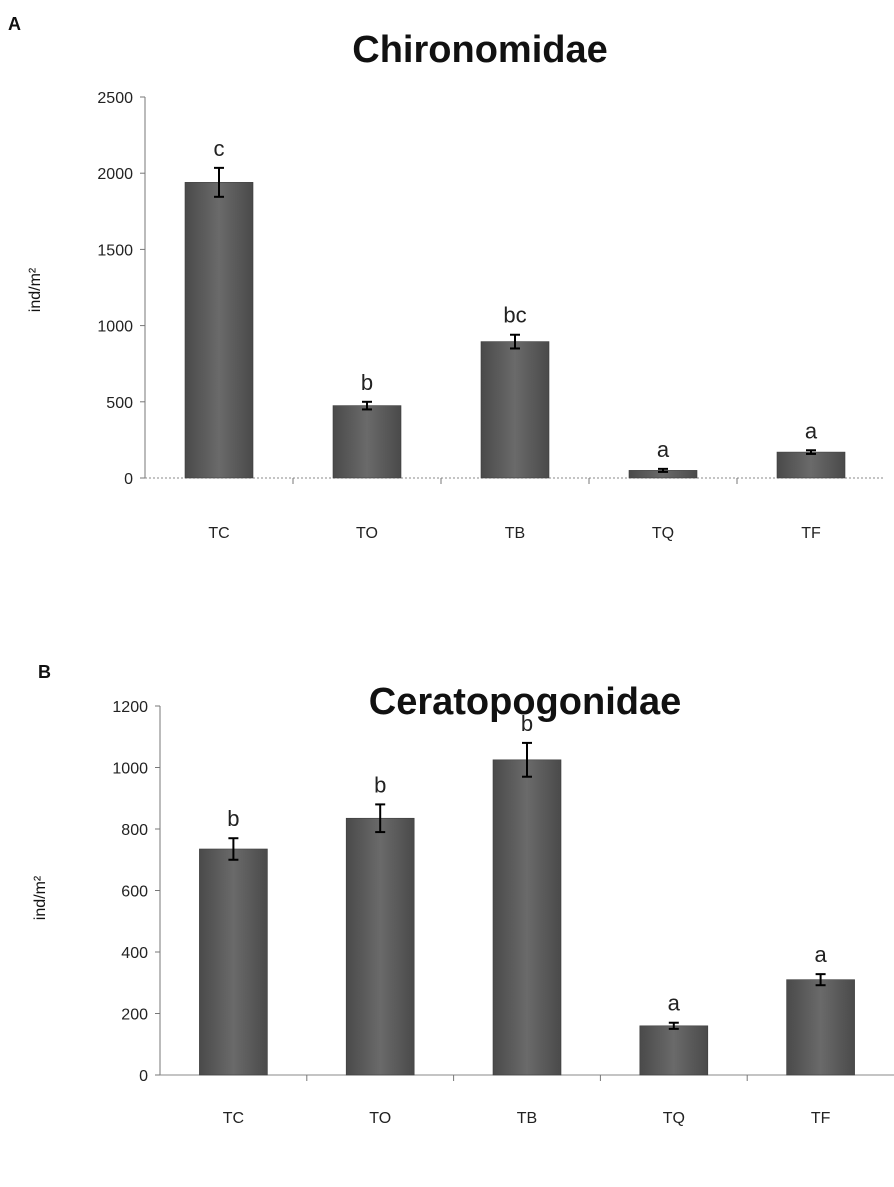 This screenshot has width=894, height=1187. I want to click on y-tick-label: 2000, so click(115, 174).